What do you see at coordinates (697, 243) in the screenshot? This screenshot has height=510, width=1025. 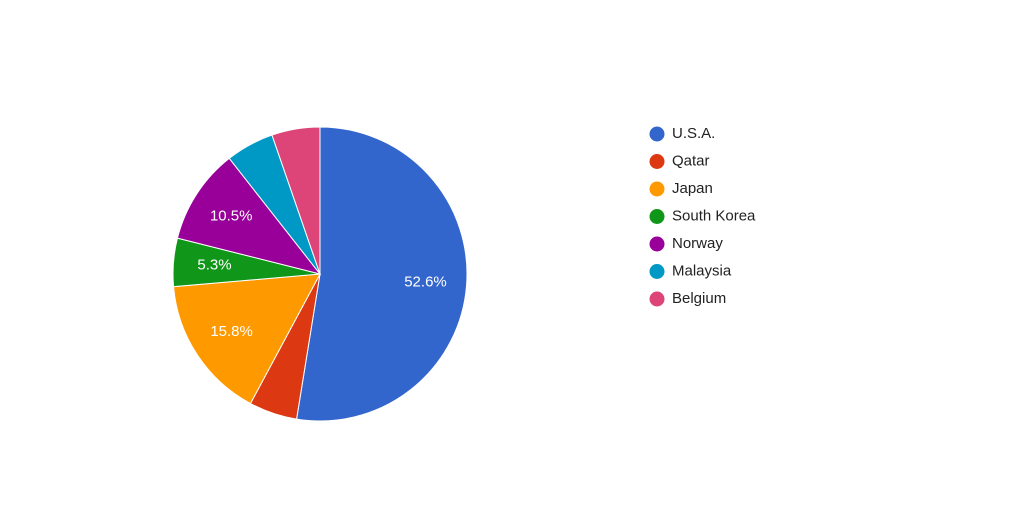 I see `legend-label: Norway` at bounding box center [697, 243].